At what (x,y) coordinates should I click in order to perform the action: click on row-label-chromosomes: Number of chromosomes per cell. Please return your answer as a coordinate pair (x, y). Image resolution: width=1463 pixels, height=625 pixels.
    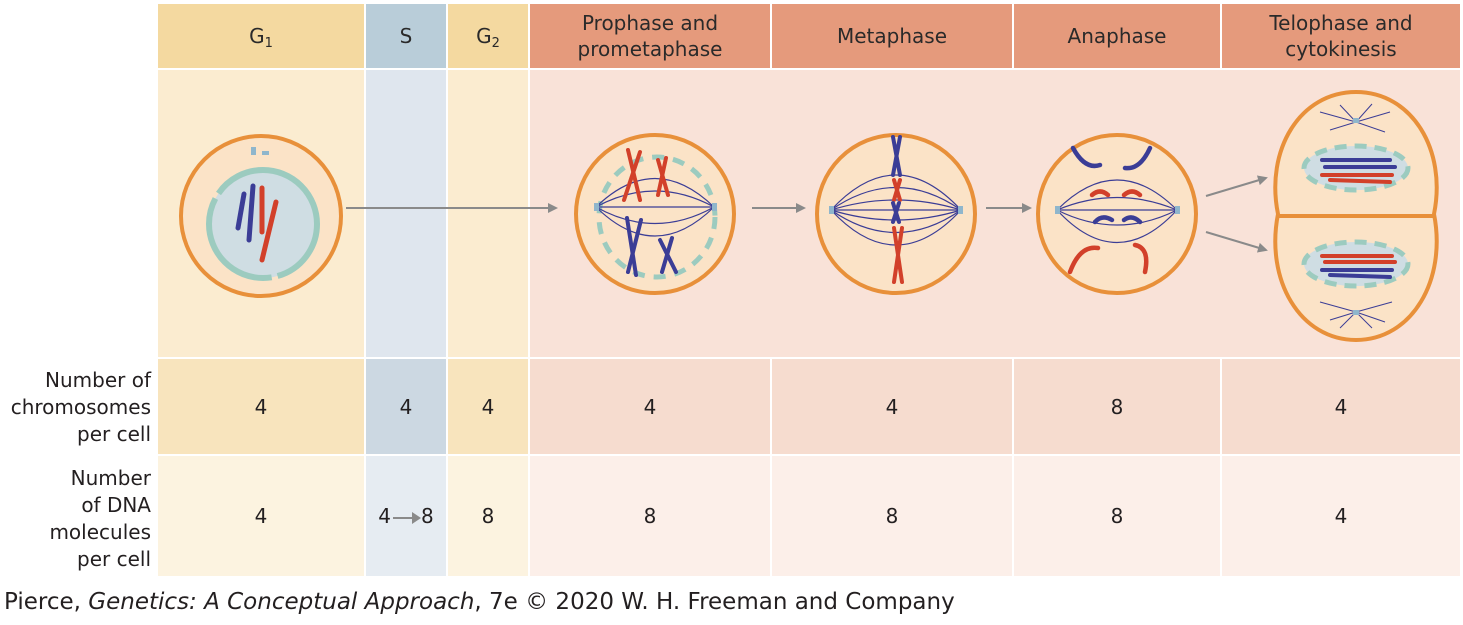
    Looking at the image, I should click on (76, 407).